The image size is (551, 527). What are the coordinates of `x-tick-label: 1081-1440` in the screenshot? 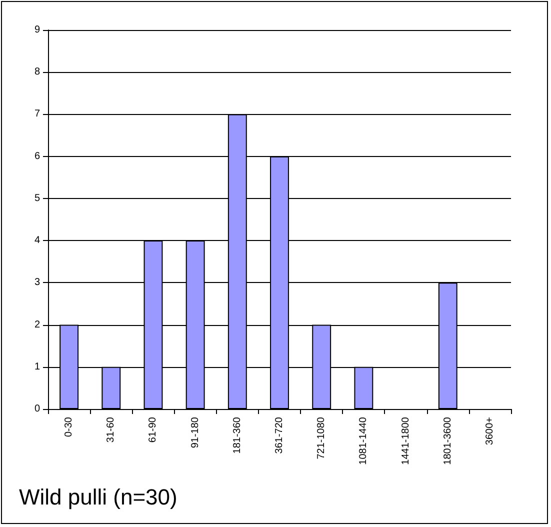 It's located at (364, 440).